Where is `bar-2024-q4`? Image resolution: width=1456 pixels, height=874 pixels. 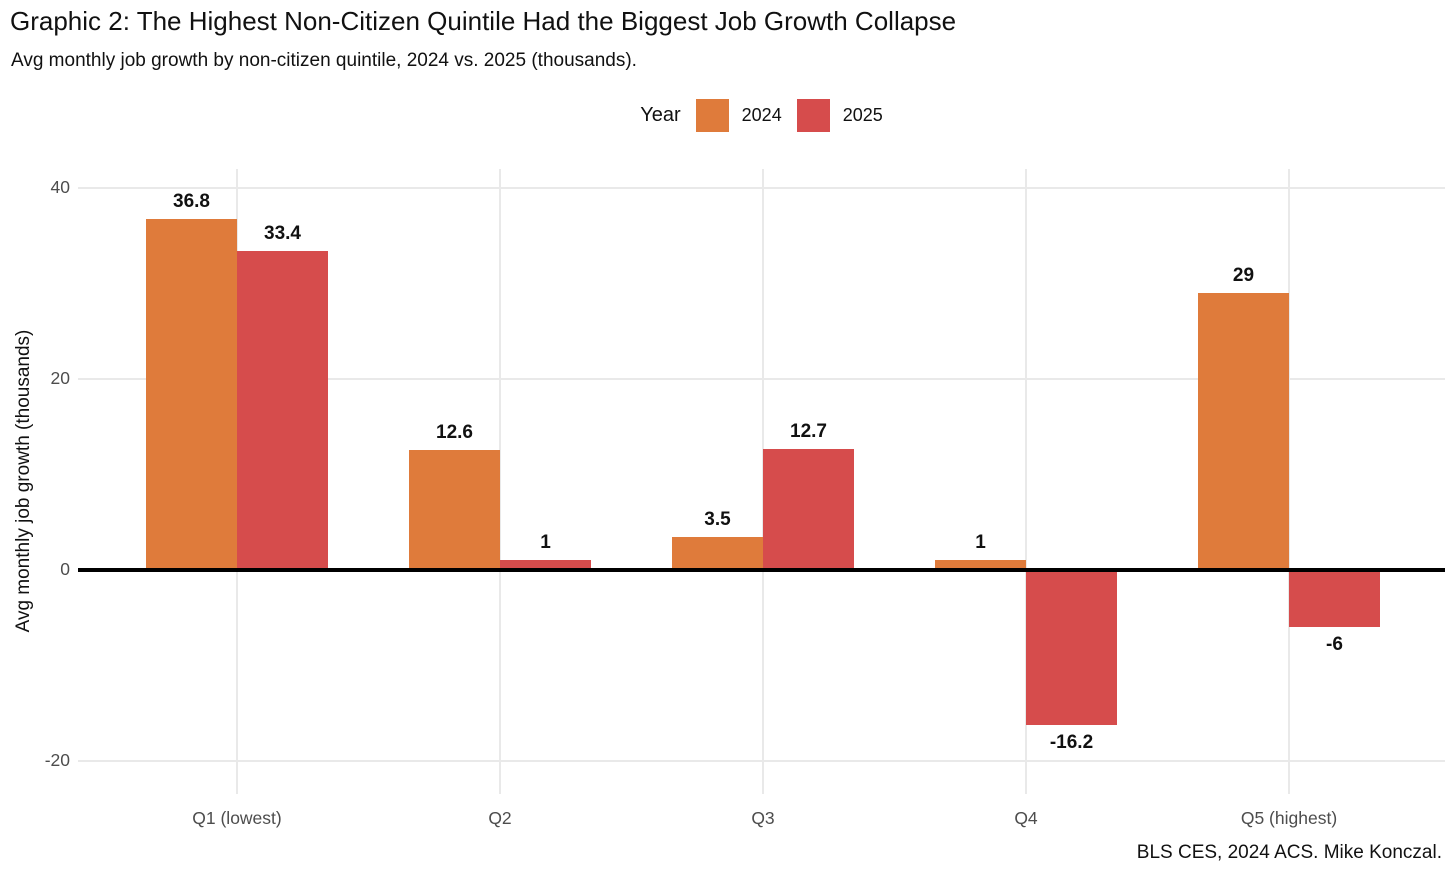
bar-2024-q4 is located at coordinates (980, 565).